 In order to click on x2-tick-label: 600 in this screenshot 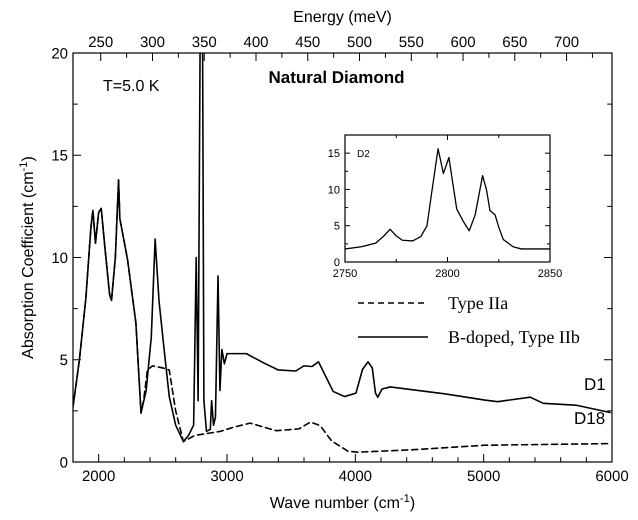, I will do `click(463, 42)`.